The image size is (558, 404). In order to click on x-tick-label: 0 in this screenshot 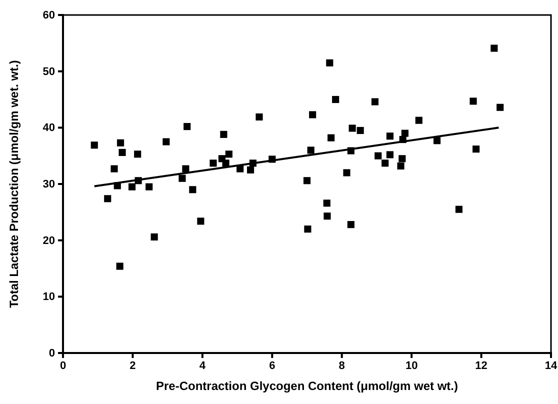, I will do `click(63, 366)`.